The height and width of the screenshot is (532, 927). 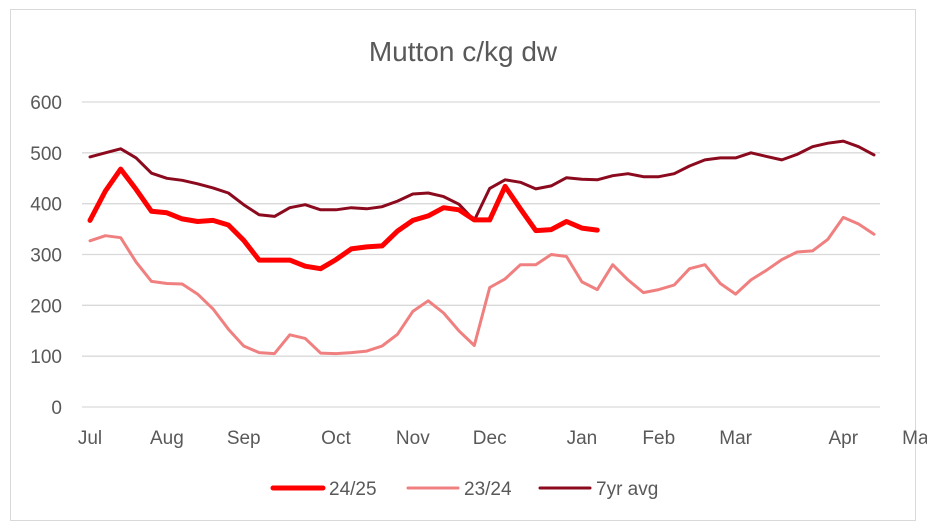 I want to click on x-tick-label-mar: Mar, so click(x=735, y=438).